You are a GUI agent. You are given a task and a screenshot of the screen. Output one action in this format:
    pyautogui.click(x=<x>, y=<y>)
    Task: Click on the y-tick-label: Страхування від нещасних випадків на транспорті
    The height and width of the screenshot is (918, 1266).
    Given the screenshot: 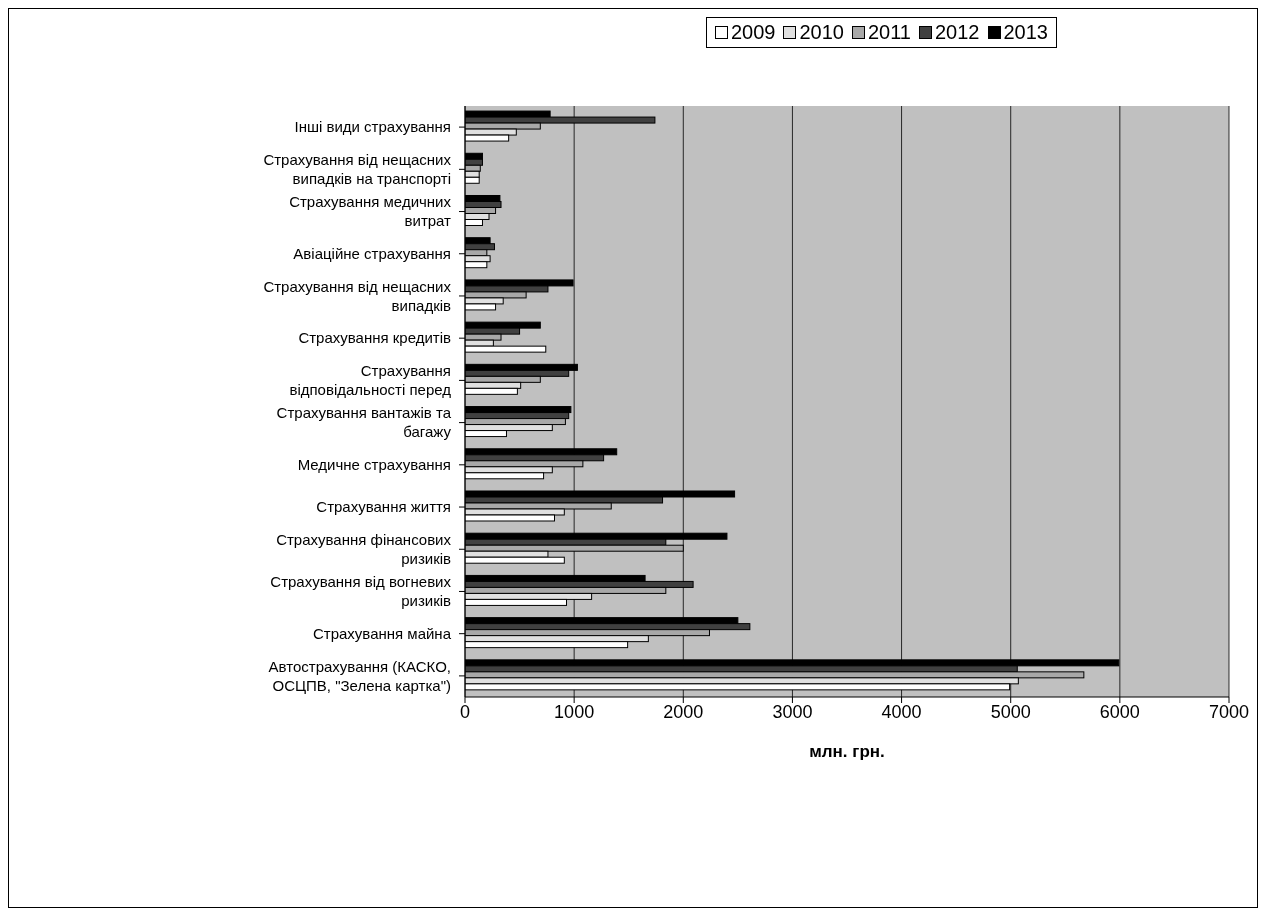 What is the action you would take?
    pyautogui.click(x=357, y=169)
    